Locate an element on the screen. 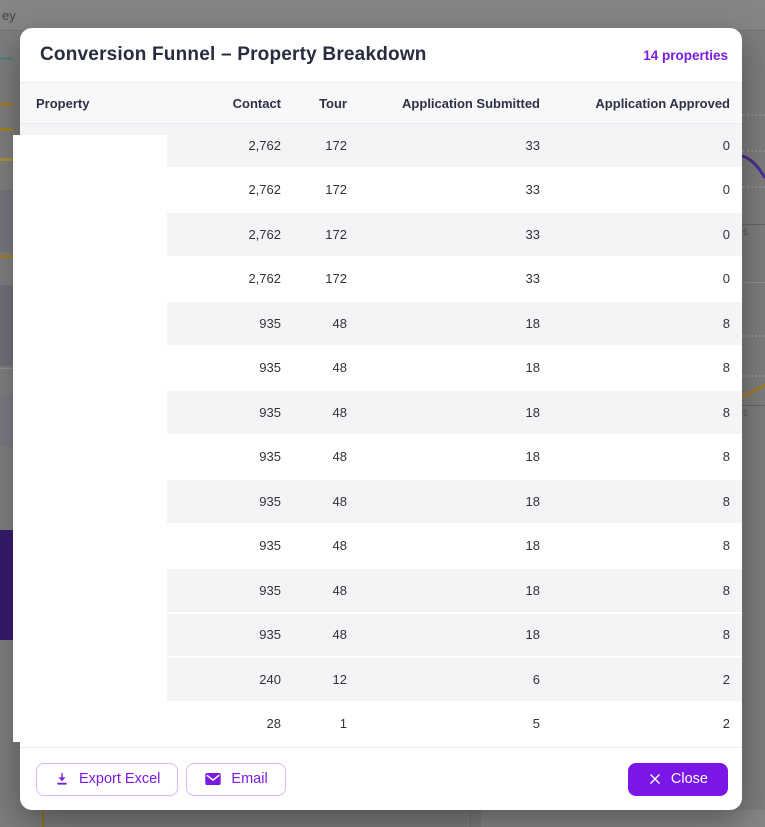 The height and width of the screenshot is (827, 765). background-purple-block is located at coordinates (6, 585).